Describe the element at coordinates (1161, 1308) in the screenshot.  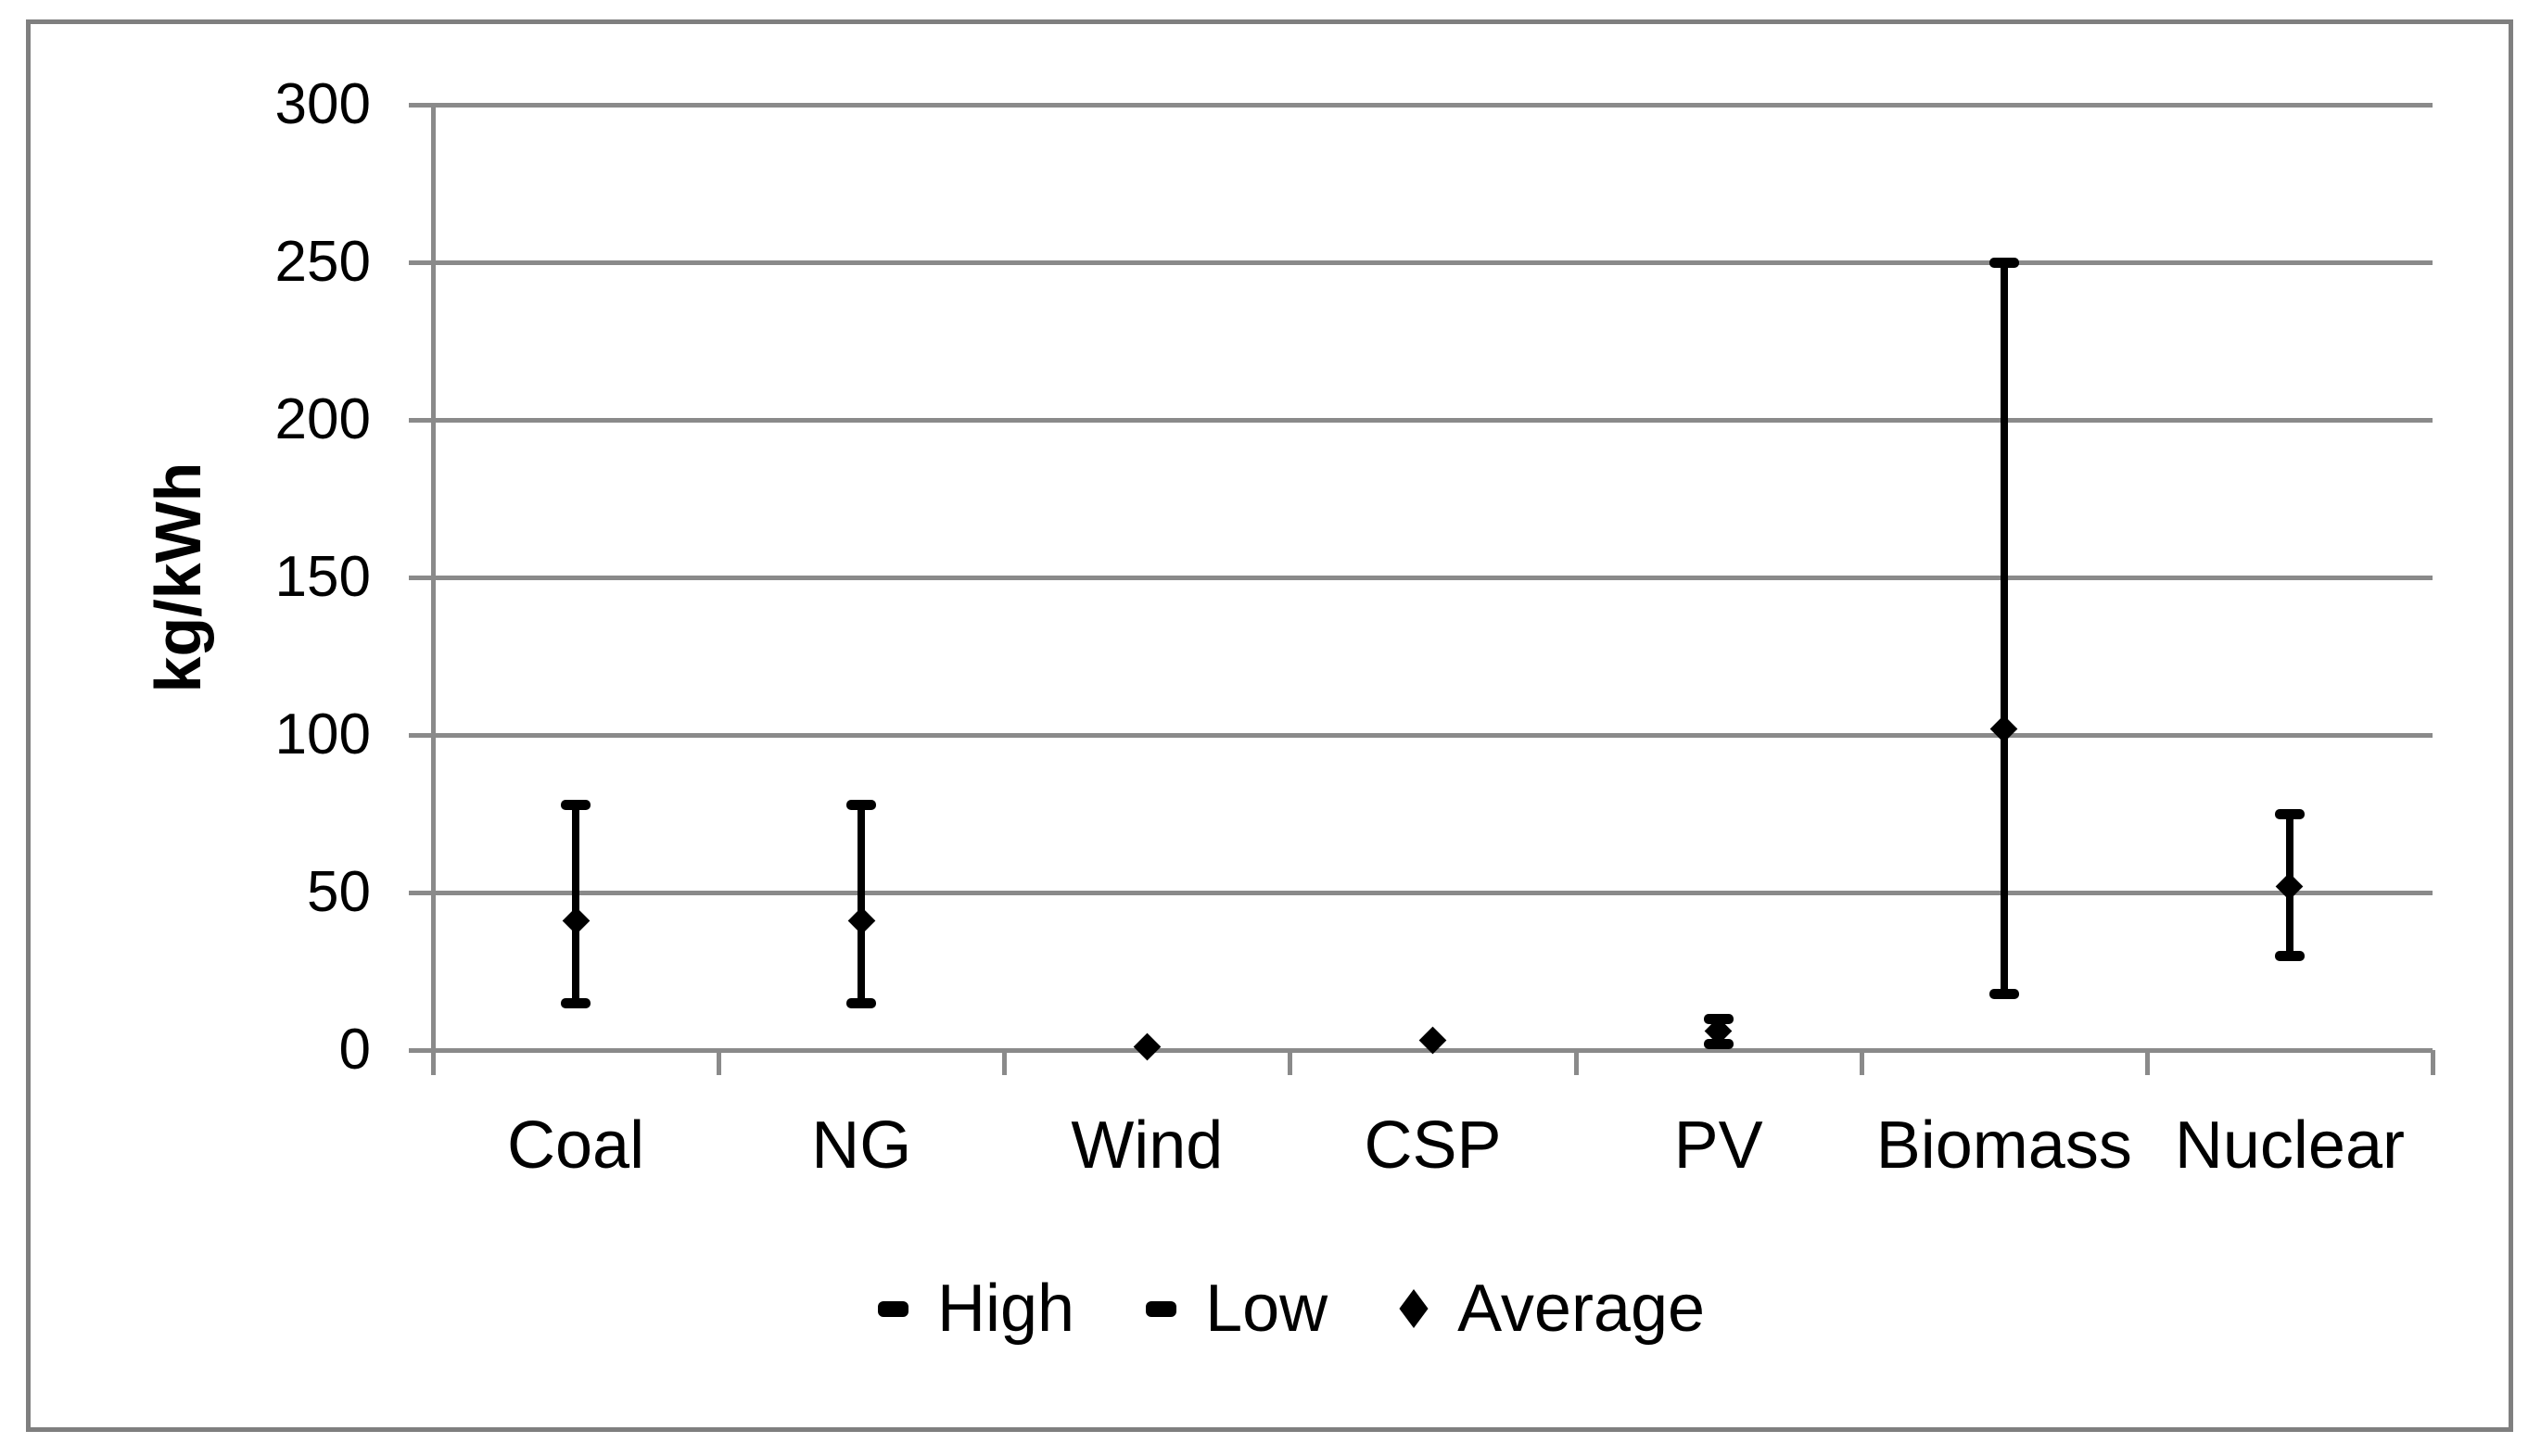
I see `low-marker-icon` at that location.